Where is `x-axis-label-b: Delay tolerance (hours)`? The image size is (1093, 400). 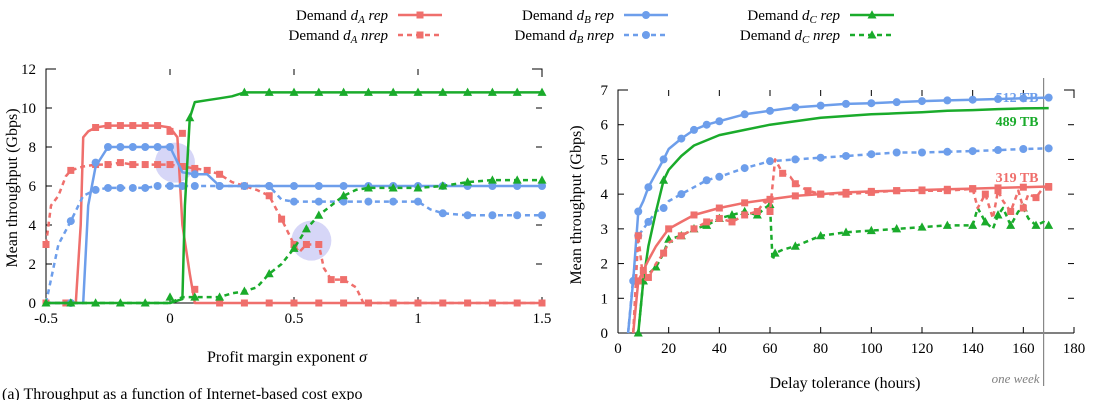 x-axis-label-b: Delay tolerance (hours) is located at coordinates (844, 383).